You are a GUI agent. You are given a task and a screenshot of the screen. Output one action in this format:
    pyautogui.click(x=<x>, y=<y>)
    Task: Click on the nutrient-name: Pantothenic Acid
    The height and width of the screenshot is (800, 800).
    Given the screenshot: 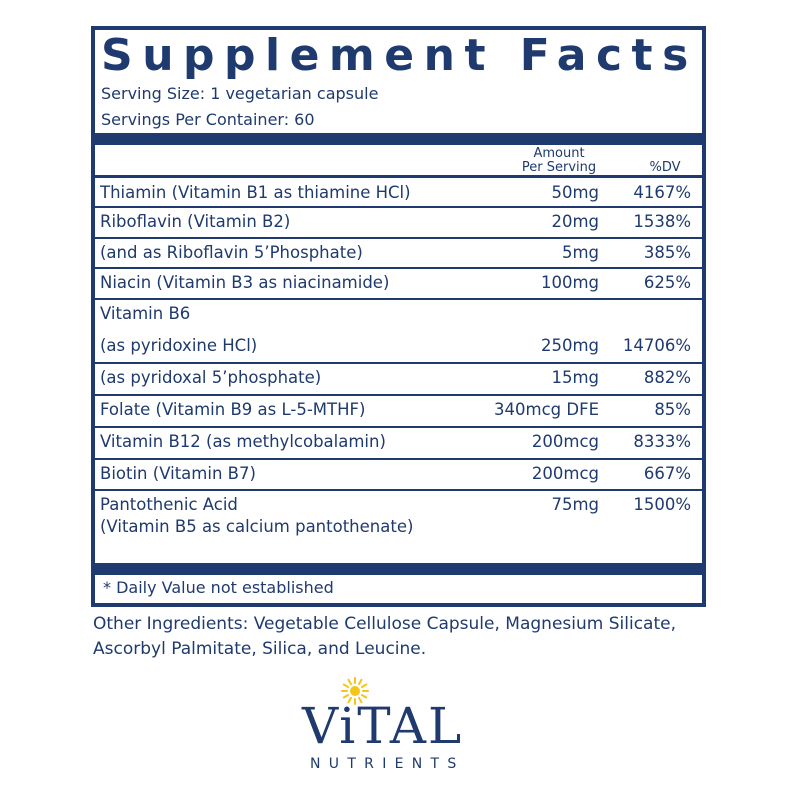 What is the action you would take?
    pyautogui.click(x=169, y=504)
    